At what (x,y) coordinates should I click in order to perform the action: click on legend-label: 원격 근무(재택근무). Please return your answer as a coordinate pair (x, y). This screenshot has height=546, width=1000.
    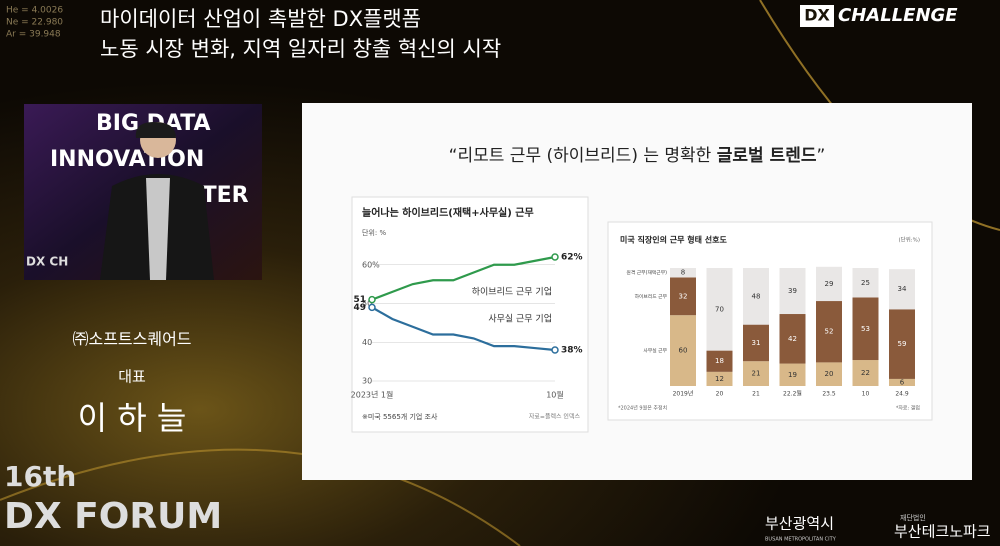
    Looking at the image, I should click on (646, 272).